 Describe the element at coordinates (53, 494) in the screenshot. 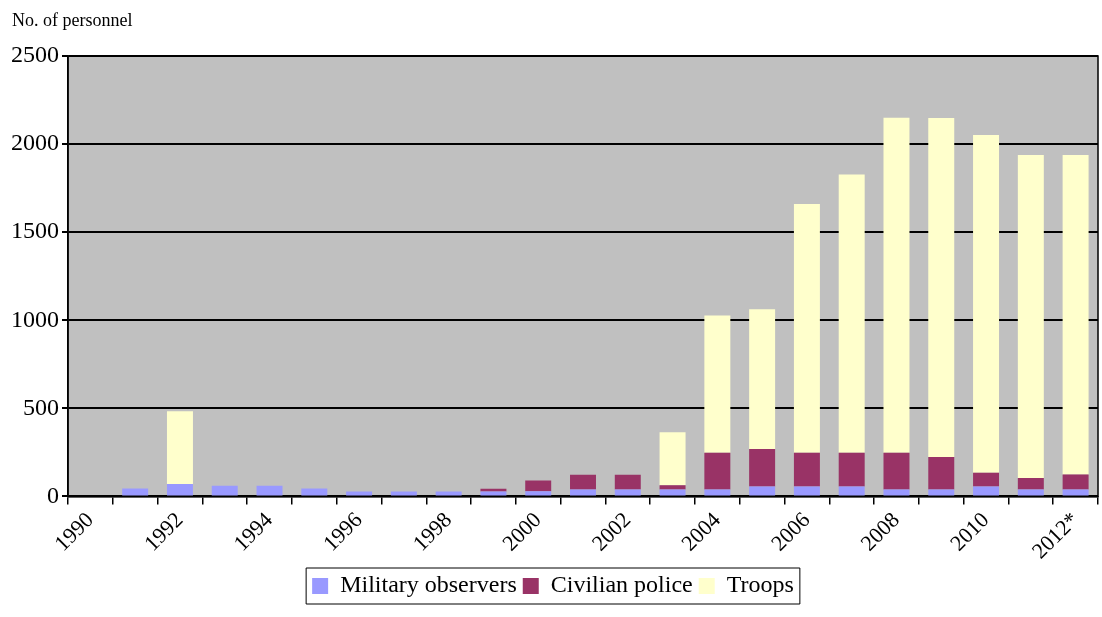

I see `y-tick-label: 0` at that location.